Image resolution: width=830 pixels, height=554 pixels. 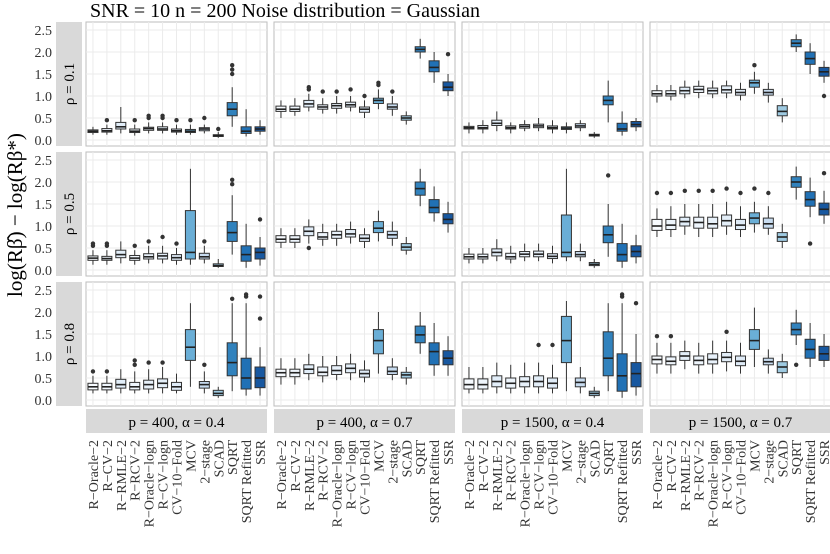 I want to click on y-tick-label: 1.5, so click(x=44, y=75).